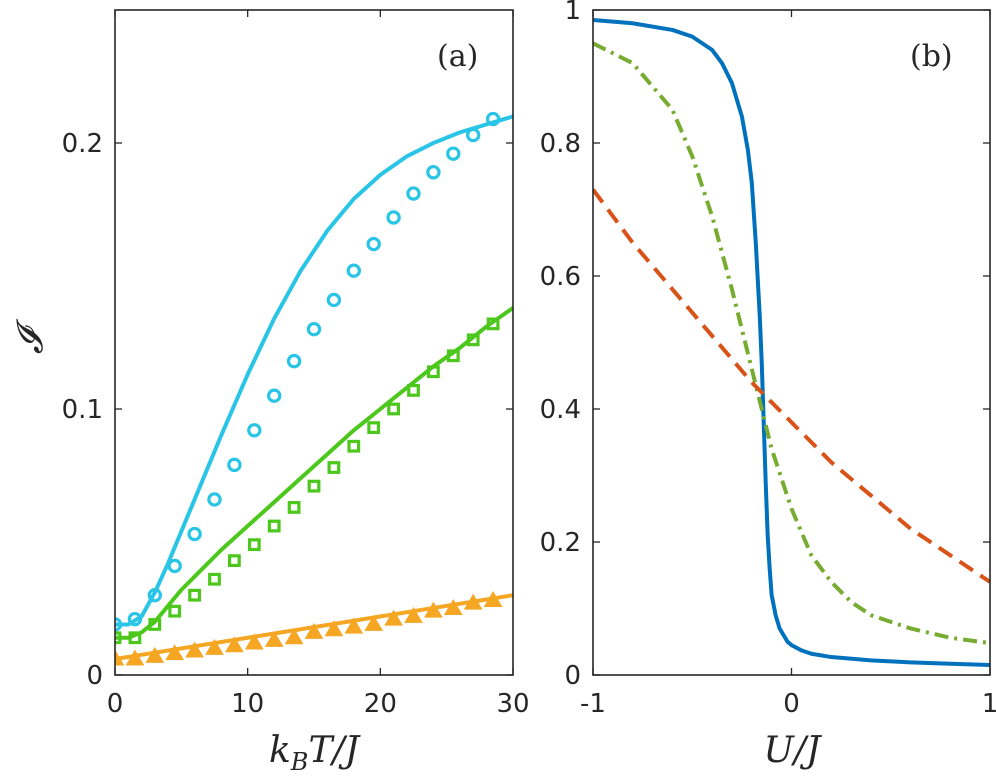 The image size is (996, 781). I want to click on orange-triangles, so click(309, 628).